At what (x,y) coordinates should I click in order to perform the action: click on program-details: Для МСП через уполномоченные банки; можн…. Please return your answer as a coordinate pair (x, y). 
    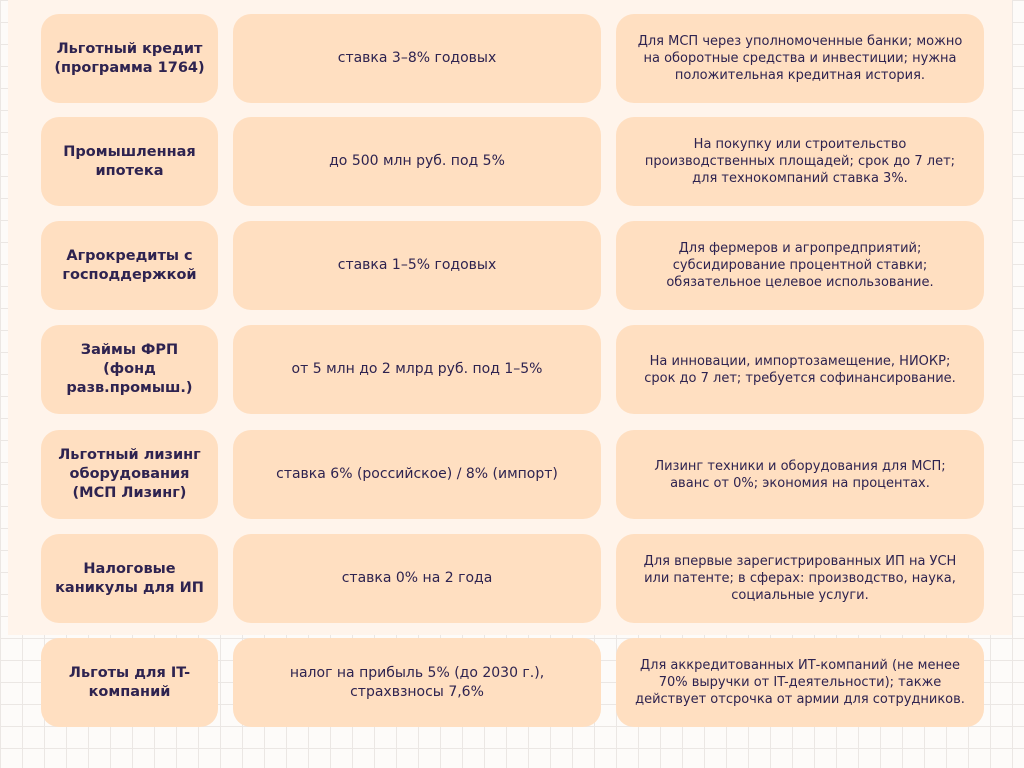
    Looking at the image, I should click on (800, 58).